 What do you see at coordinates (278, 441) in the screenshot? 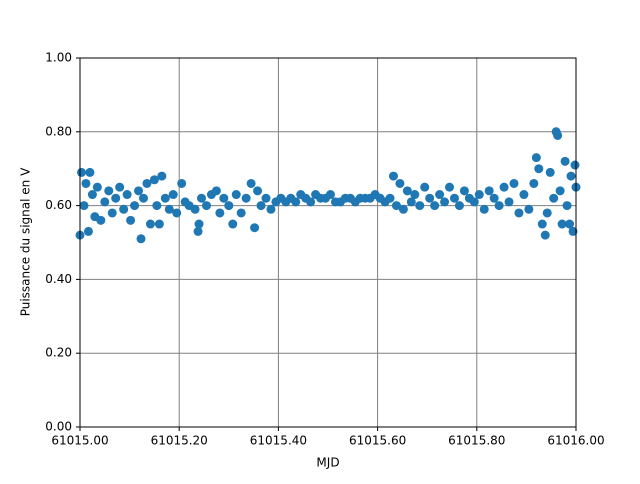
I see `x-tick-label: 61015.40` at bounding box center [278, 441].